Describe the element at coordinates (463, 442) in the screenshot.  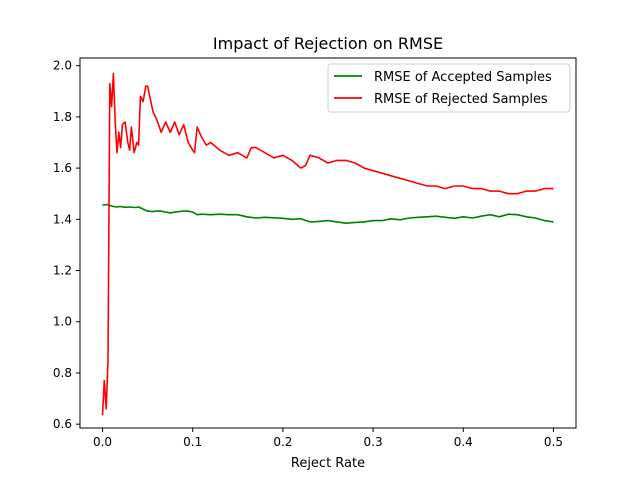
I see `x-tick-label: 0.4` at that location.